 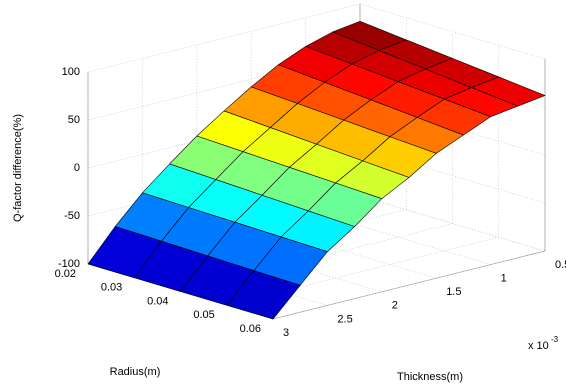 I want to click on y-tick-label: 1, so click(x=504, y=279).